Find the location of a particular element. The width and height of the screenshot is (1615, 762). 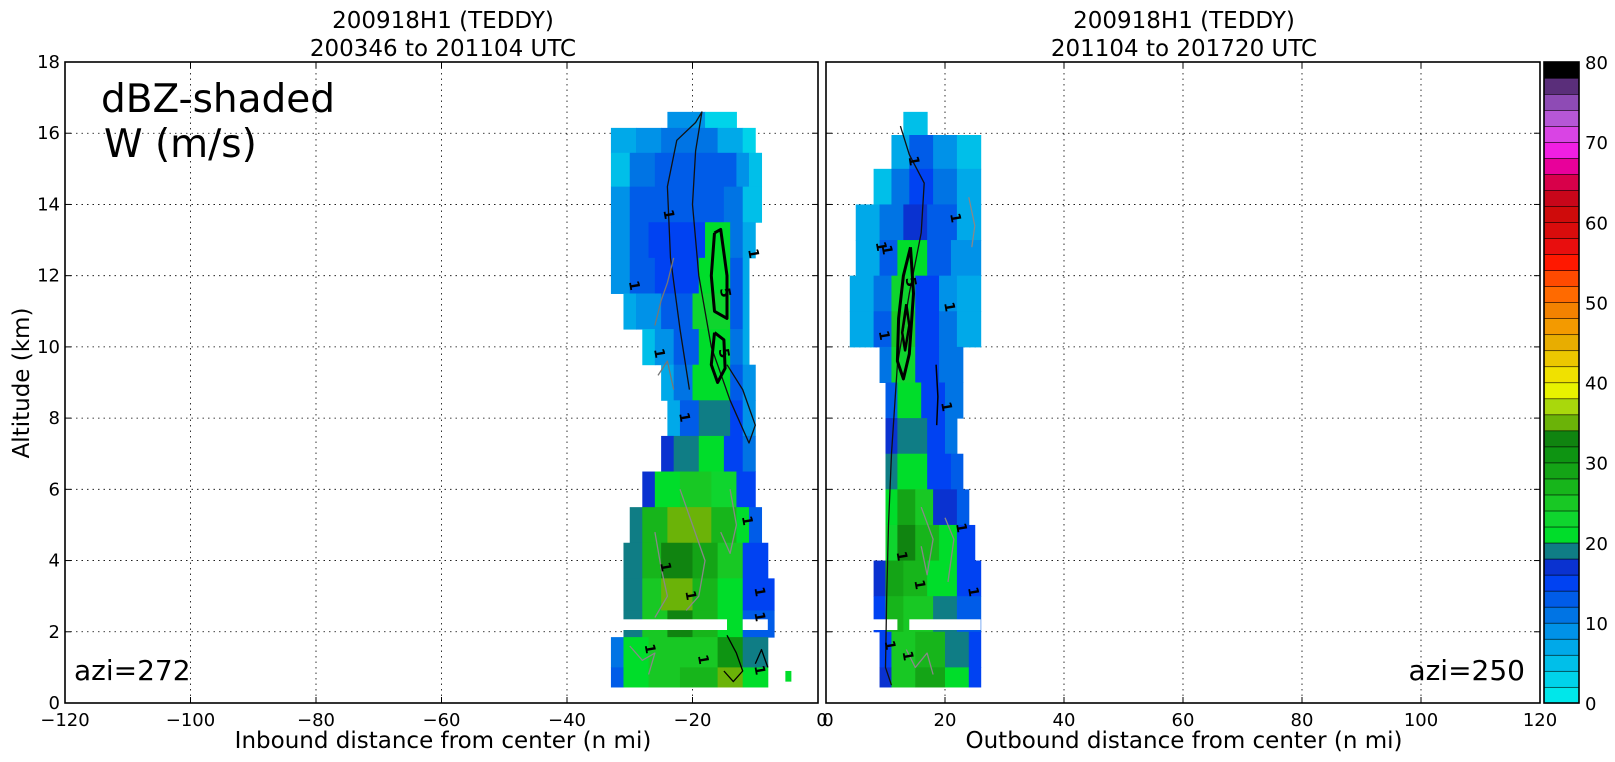

right-x-axis-label: Outbound distance from center (n mi) is located at coordinates (1184, 741).